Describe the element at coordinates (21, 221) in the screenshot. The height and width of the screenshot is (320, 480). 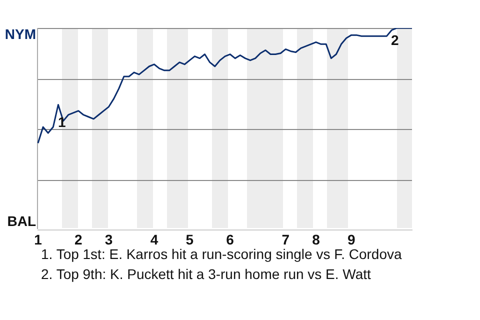
I see `text: BAL` at that location.